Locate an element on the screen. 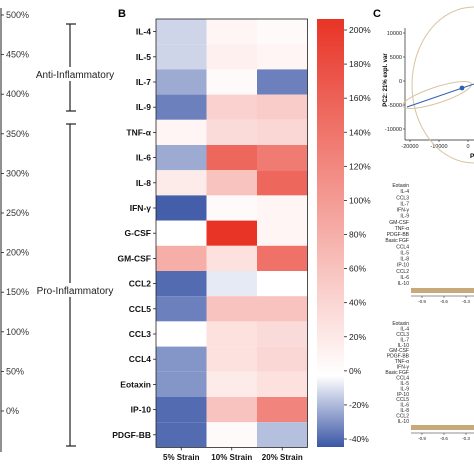  heatmap-row-label: IL-9 is located at coordinates (143, 107).